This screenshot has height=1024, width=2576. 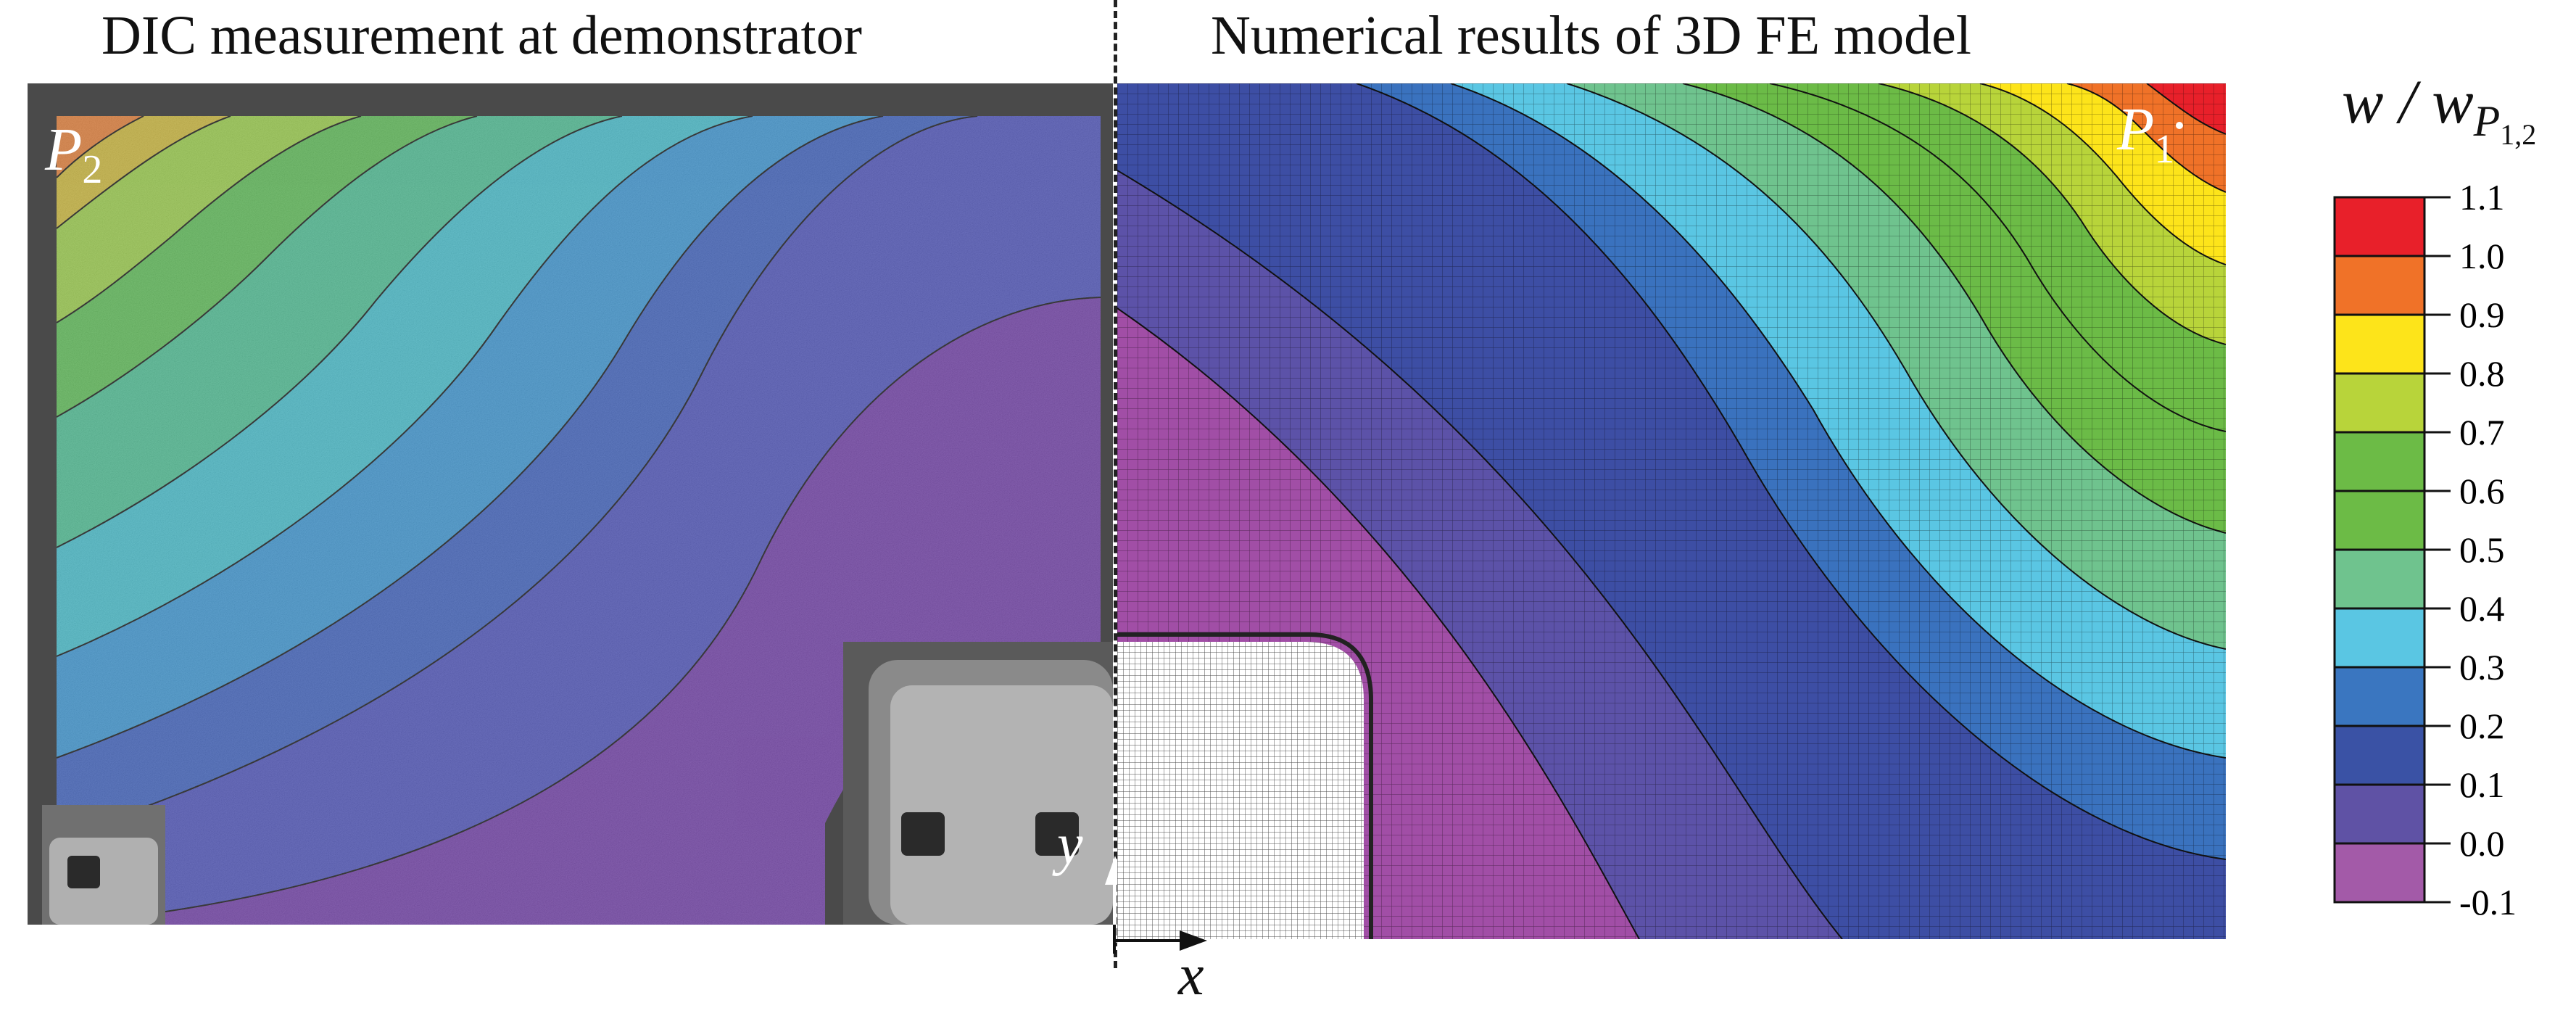 I want to click on colorbar-tick-label: 0.7, so click(x=2482, y=432).